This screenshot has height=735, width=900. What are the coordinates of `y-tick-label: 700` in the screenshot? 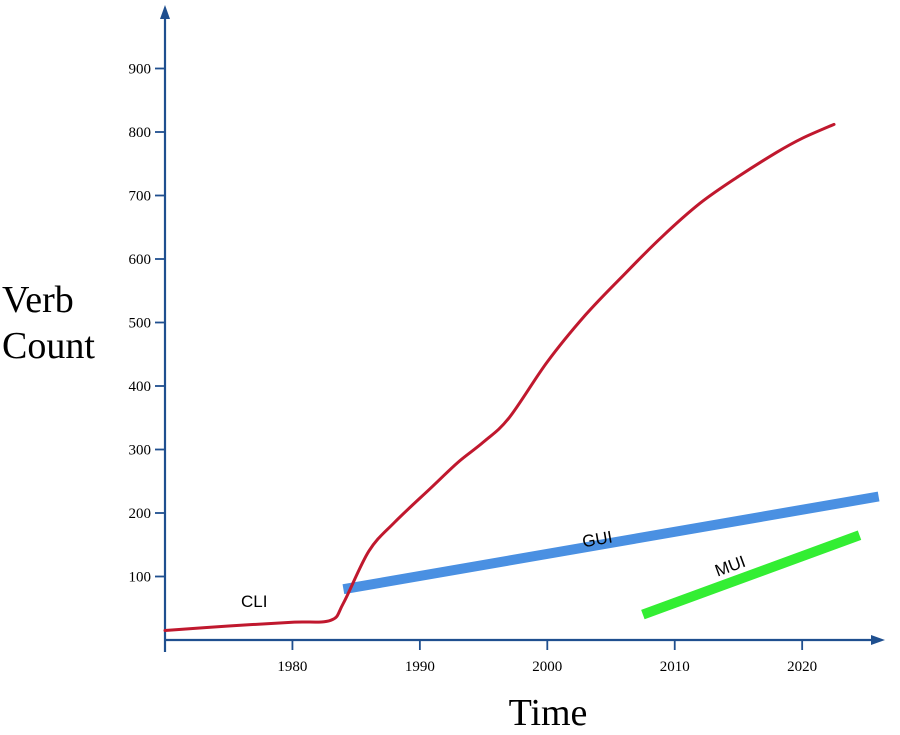 It's located at (140, 197).